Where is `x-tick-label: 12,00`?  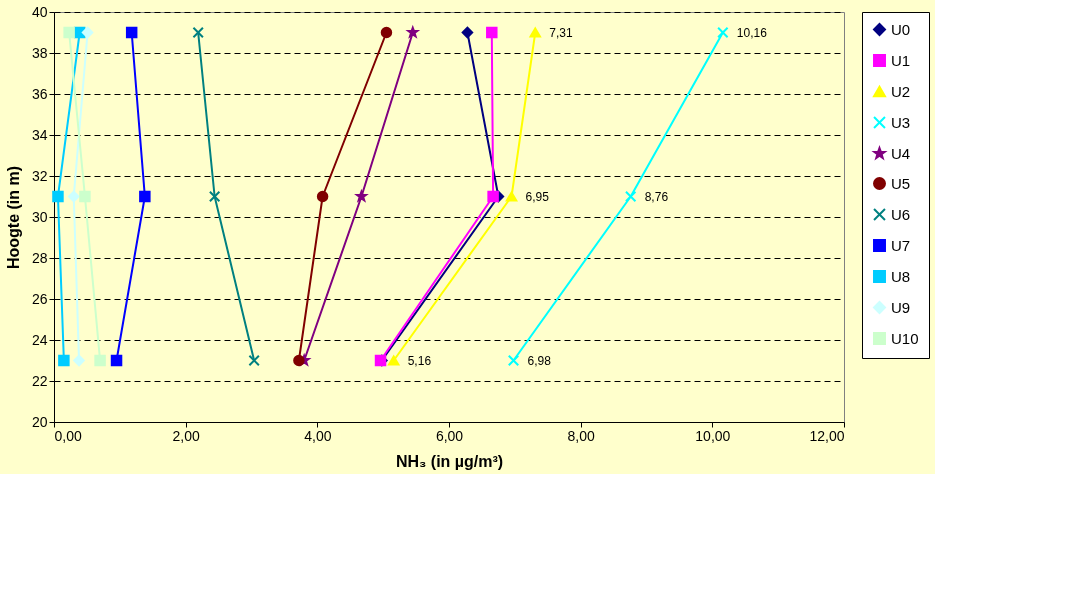
x-tick-label: 12,00 is located at coordinates (827, 435).